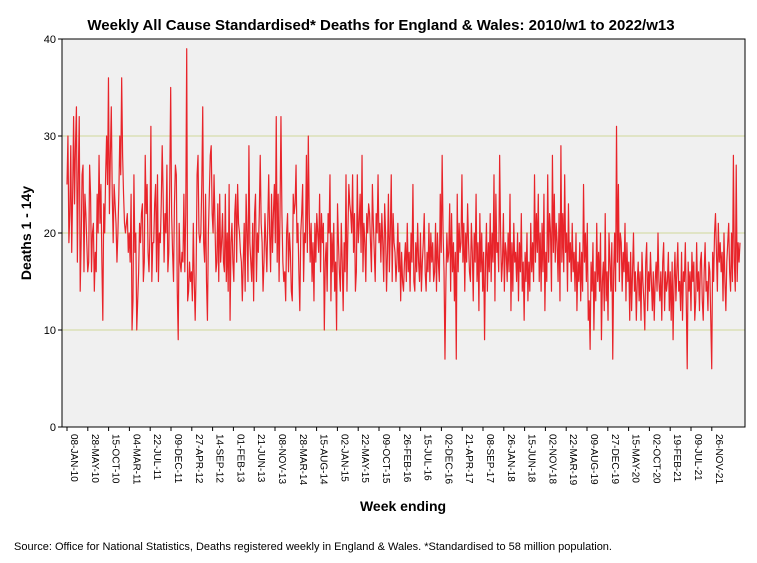 This screenshot has height=563, width=757. I want to click on x-tick-label: 14-SEP-12, so click(219, 458).